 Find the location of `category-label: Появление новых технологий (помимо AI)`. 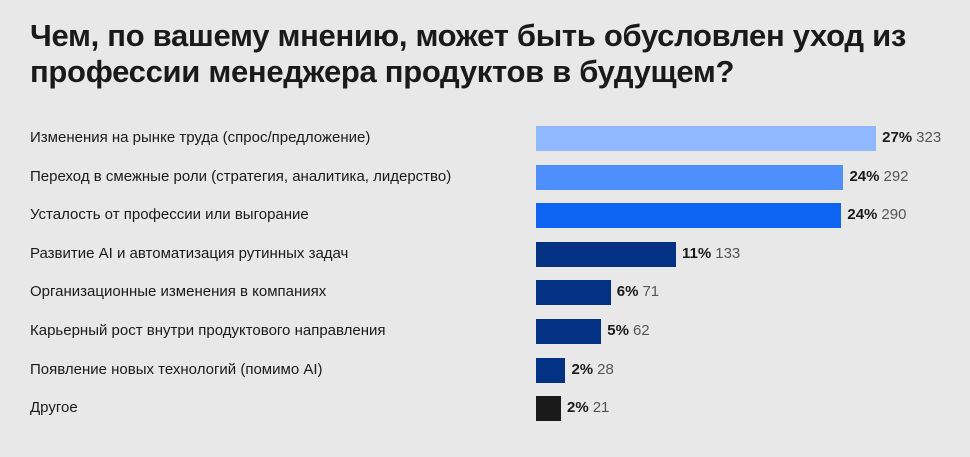

category-label: Появление новых технологий (помимо AI) is located at coordinates (176, 369).